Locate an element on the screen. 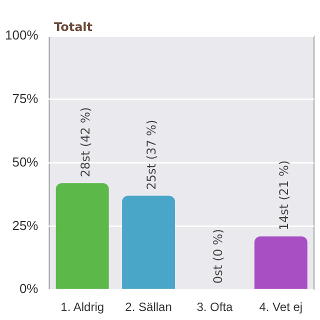 This screenshot has height=320, width=320. x-tick-label: 2. Sällan is located at coordinates (148, 307).